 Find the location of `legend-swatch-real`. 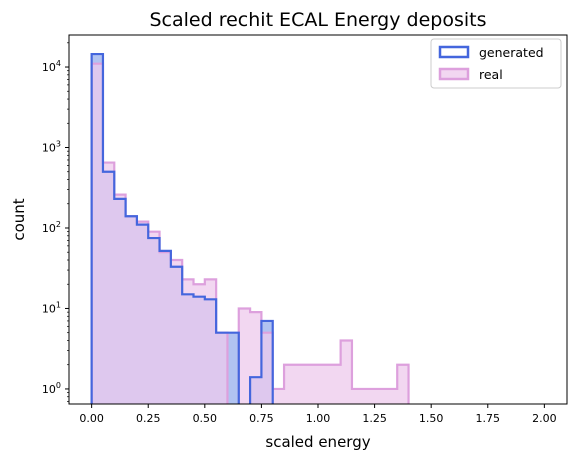

legend-swatch-real is located at coordinates (454, 74).